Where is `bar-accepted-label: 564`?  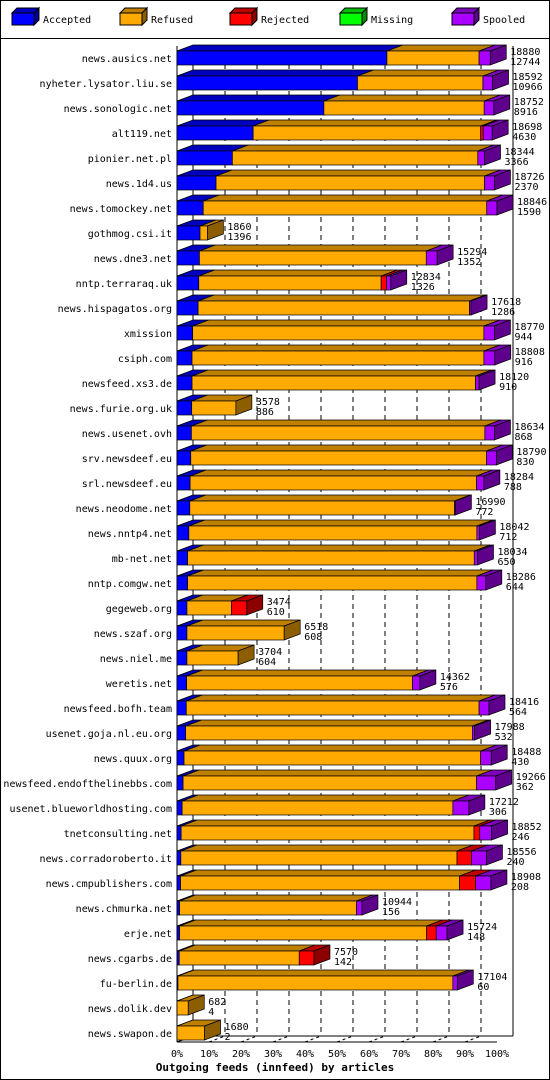
bar-accepted-label: 564 is located at coordinates (518, 712).